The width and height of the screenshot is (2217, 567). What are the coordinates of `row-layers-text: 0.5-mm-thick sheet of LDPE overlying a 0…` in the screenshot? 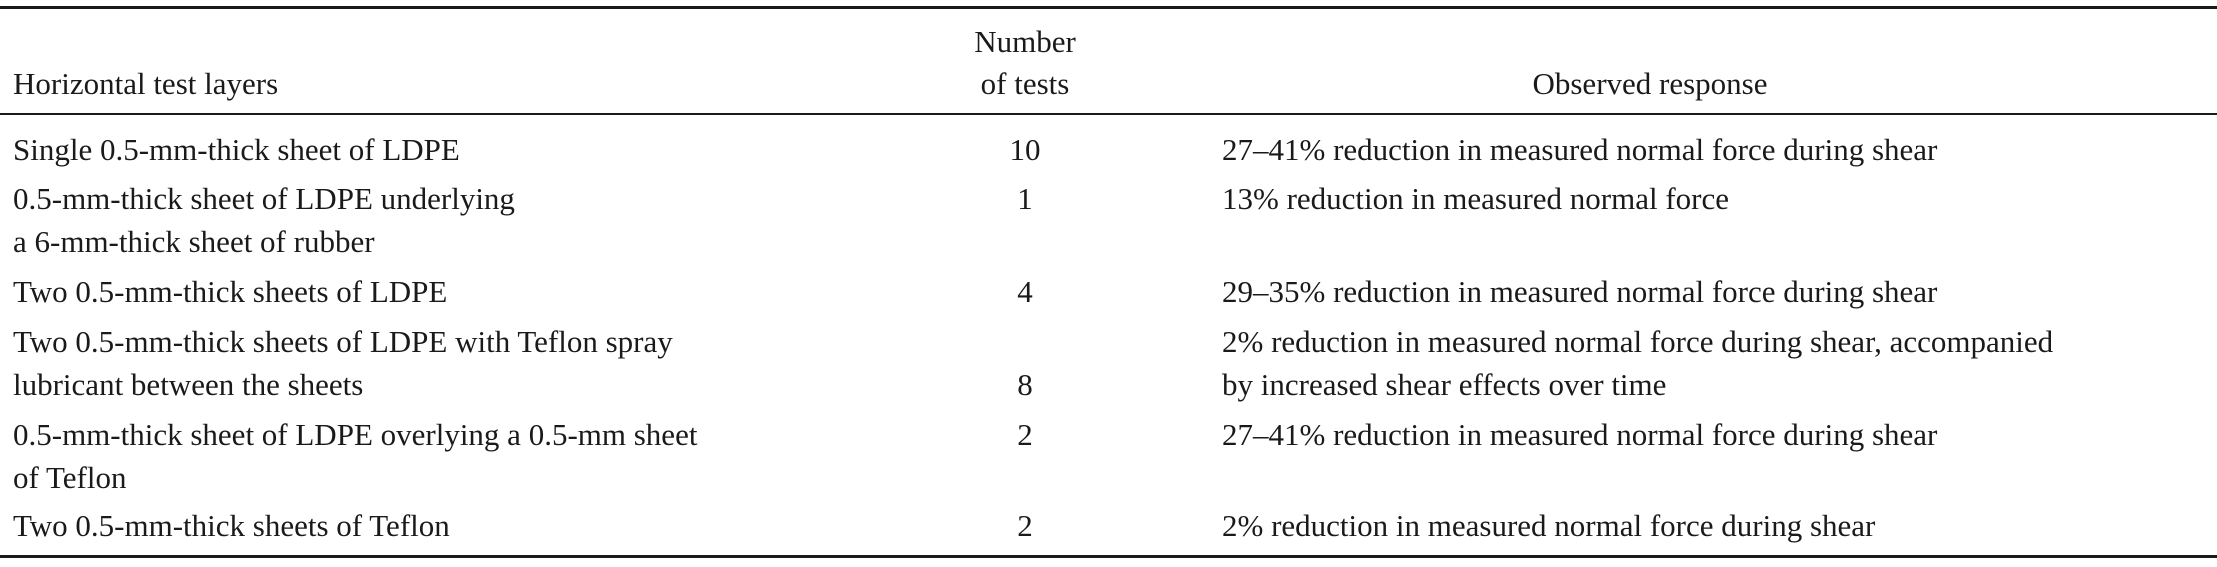 It's located at (355, 434).